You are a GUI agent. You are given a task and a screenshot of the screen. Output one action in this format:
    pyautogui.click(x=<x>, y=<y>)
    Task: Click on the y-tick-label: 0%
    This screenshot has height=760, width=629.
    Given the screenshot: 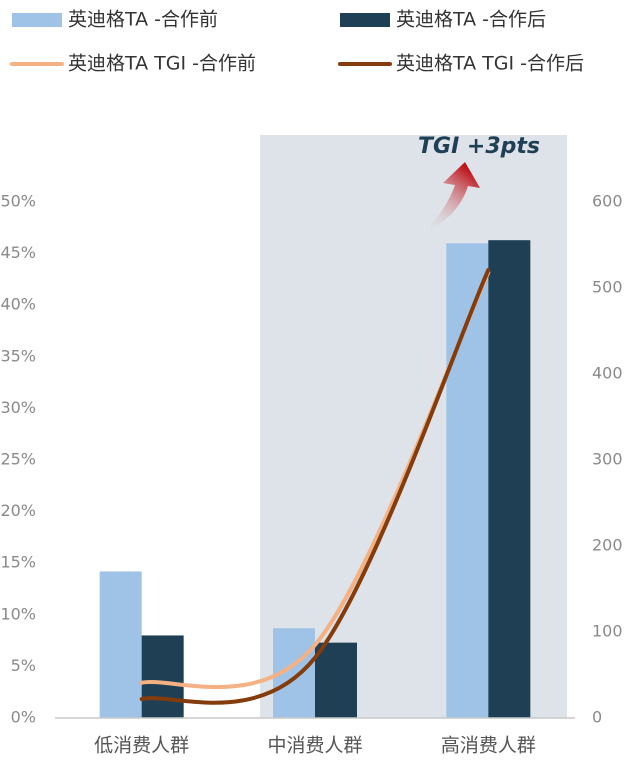 What is the action you would take?
    pyautogui.click(x=23, y=717)
    